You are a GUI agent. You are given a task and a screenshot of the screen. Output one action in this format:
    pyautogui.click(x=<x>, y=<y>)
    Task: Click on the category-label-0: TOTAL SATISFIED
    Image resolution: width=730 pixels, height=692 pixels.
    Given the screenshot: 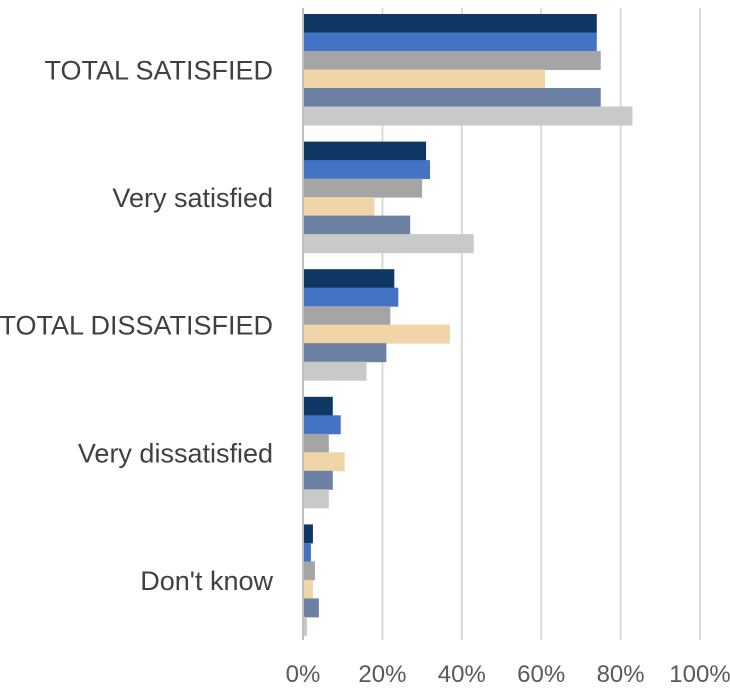 What is the action you would take?
    pyautogui.click(x=158, y=71)
    